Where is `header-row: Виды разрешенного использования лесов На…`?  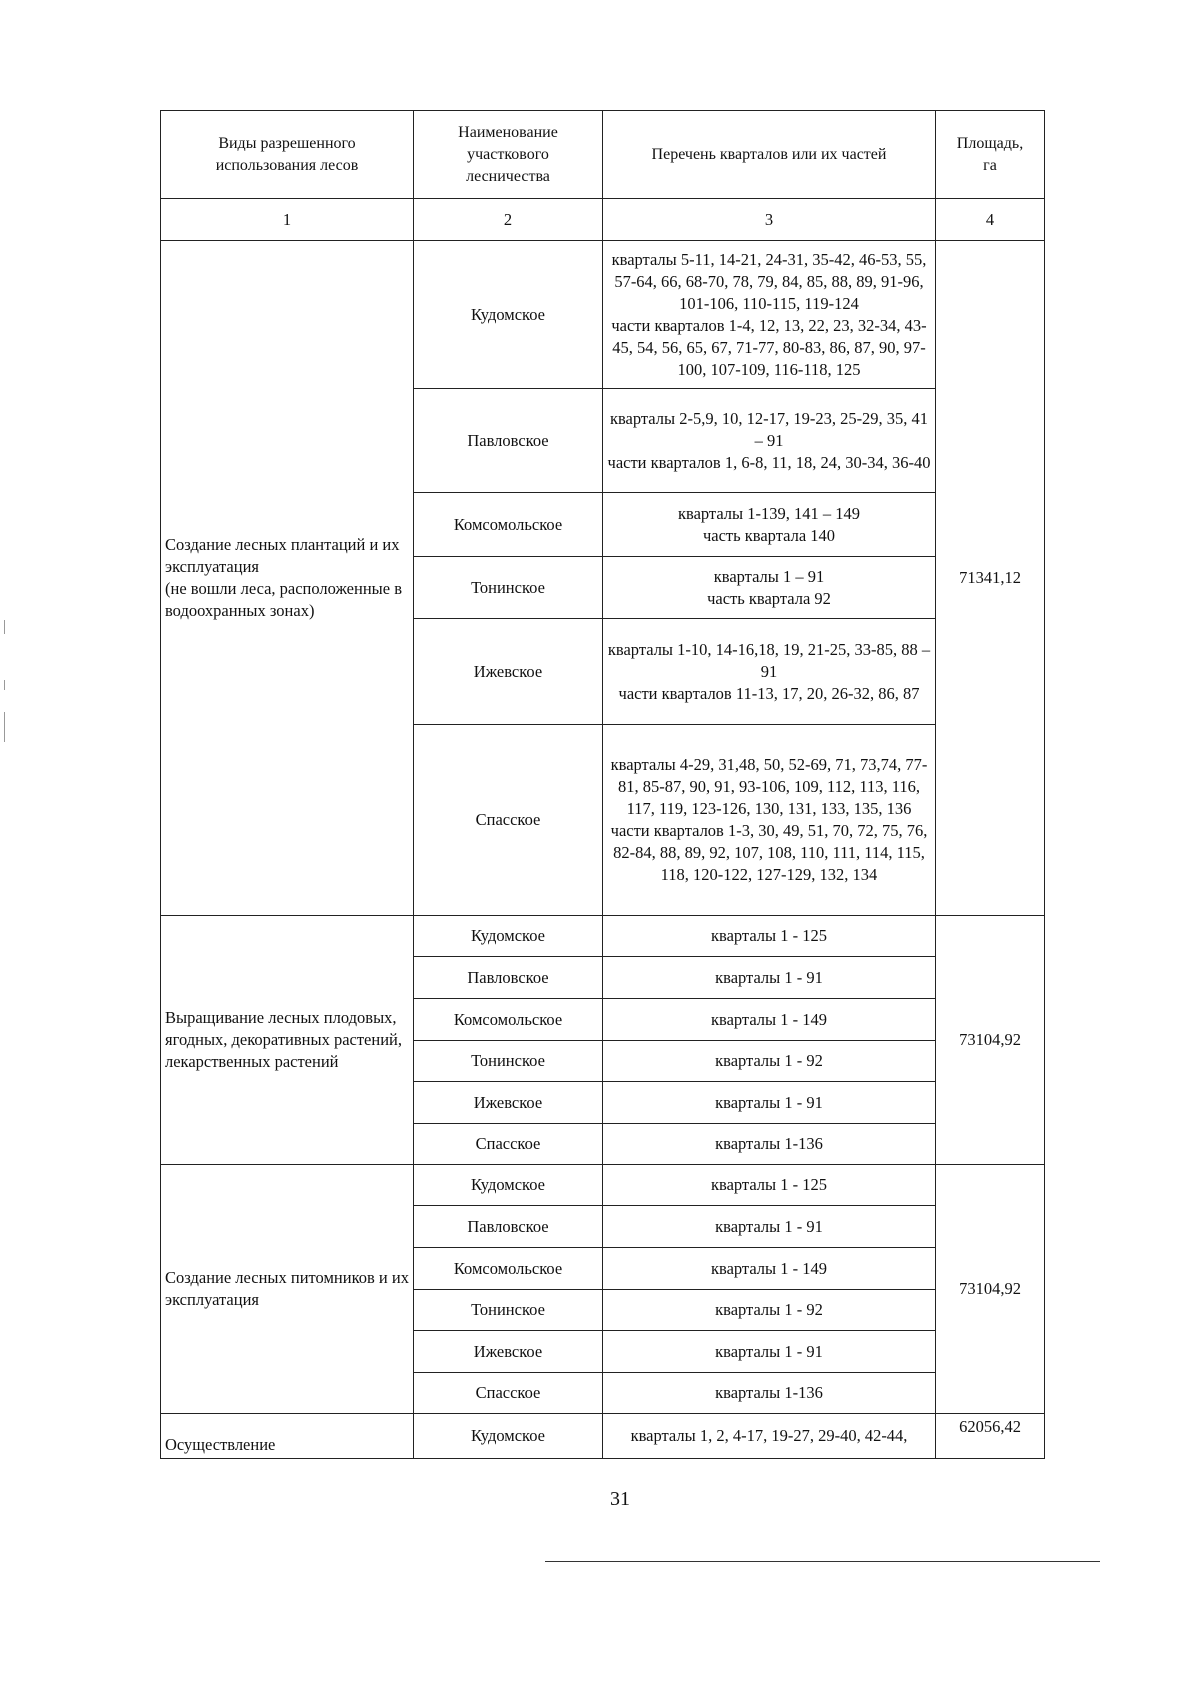 header-row: Виды разрешенного использования лесов На… is located at coordinates (602, 154).